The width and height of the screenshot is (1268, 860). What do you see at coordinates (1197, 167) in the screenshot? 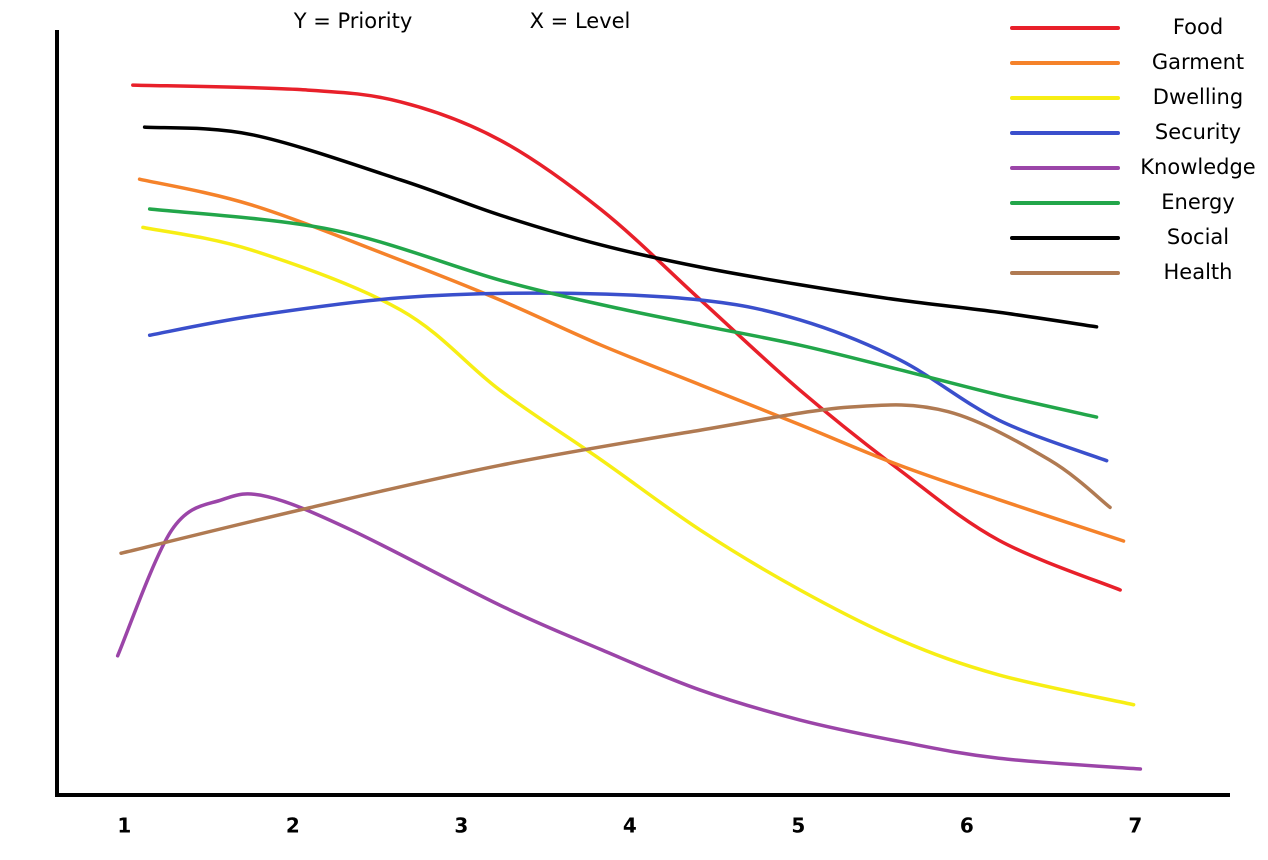
I see `legend-label: Knowledge` at bounding box center [1197, 167].